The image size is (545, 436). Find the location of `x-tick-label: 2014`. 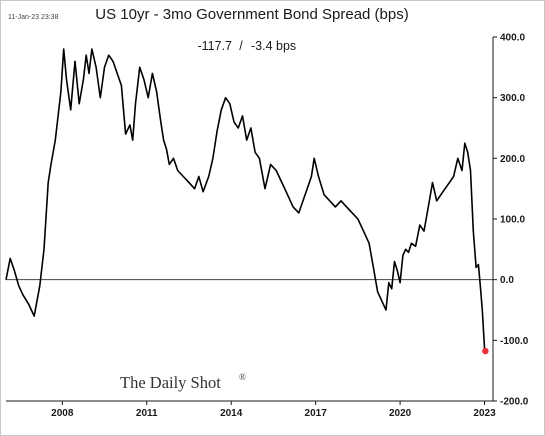

x-tick-label: 2014 is located at coordinates (231, 413).